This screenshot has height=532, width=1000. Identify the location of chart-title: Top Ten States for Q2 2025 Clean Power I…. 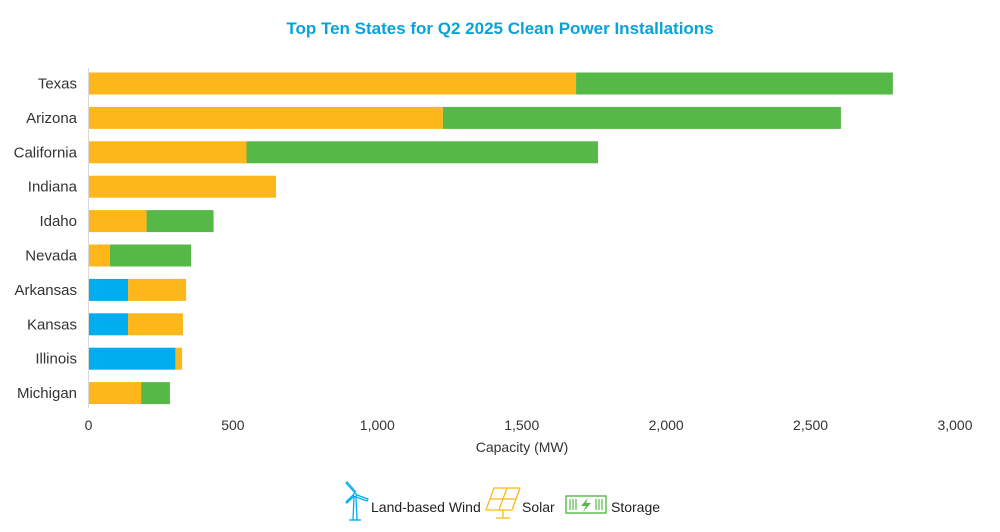
(499, 28).